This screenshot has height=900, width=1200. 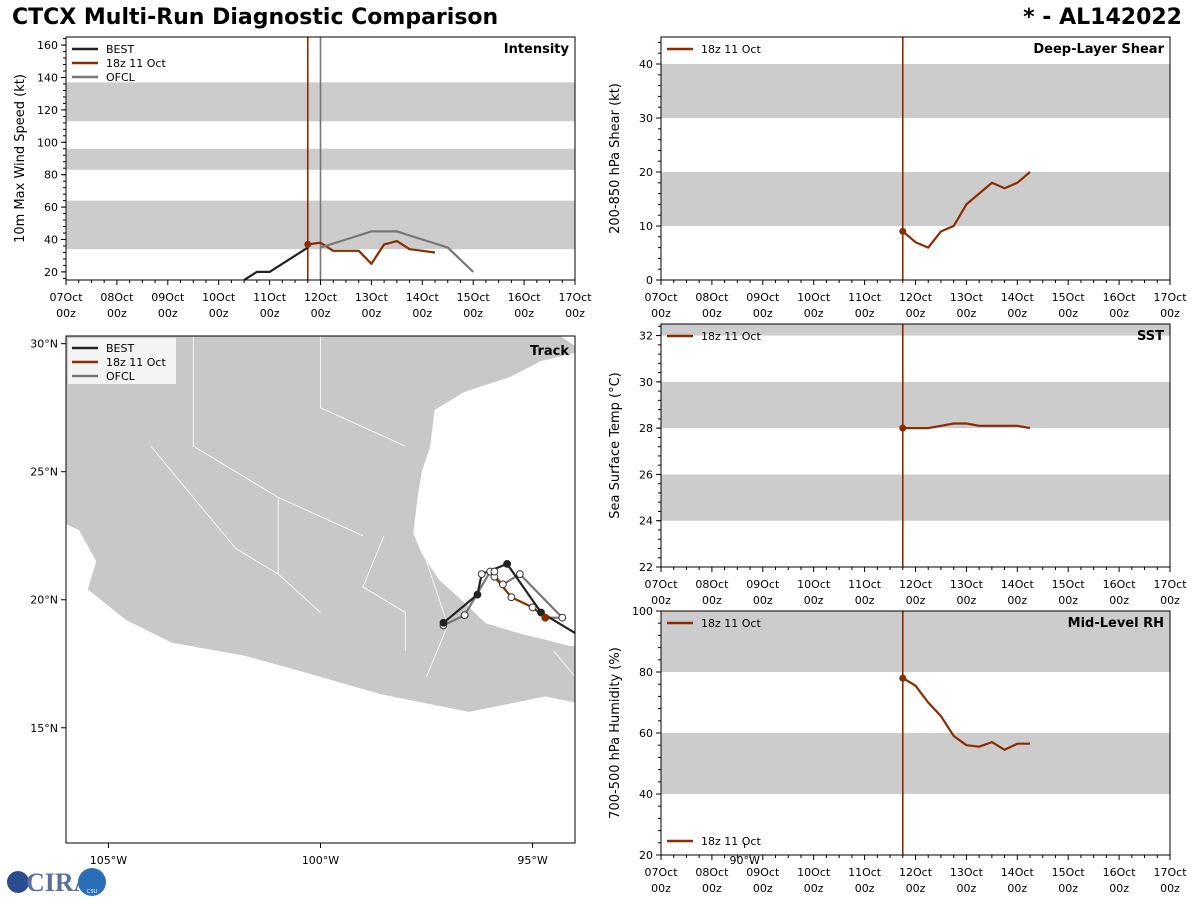 I want to click on intensity-marker-run, so click(x=308, y=244).